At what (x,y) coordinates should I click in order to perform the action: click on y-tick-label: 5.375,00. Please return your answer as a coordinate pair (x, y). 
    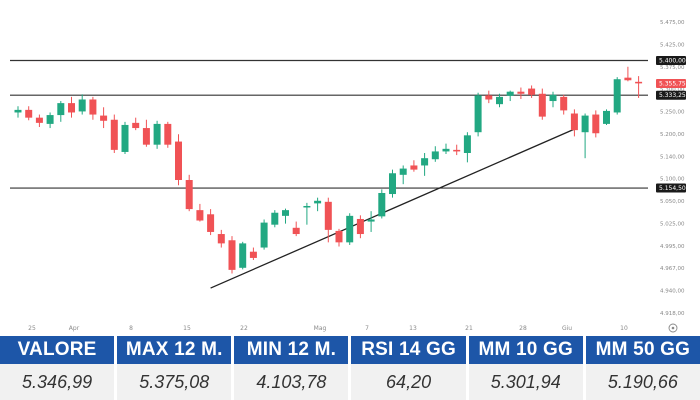
    Looking at the image, I should click on (672, 68).